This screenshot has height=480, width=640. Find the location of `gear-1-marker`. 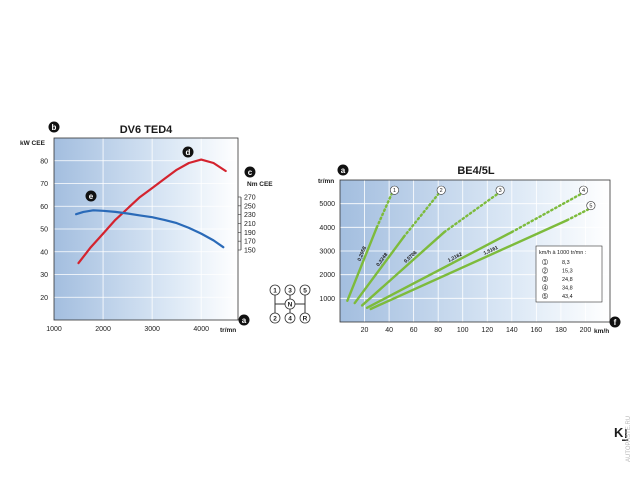

gear-1-marker is located at coordinates (394, 190).